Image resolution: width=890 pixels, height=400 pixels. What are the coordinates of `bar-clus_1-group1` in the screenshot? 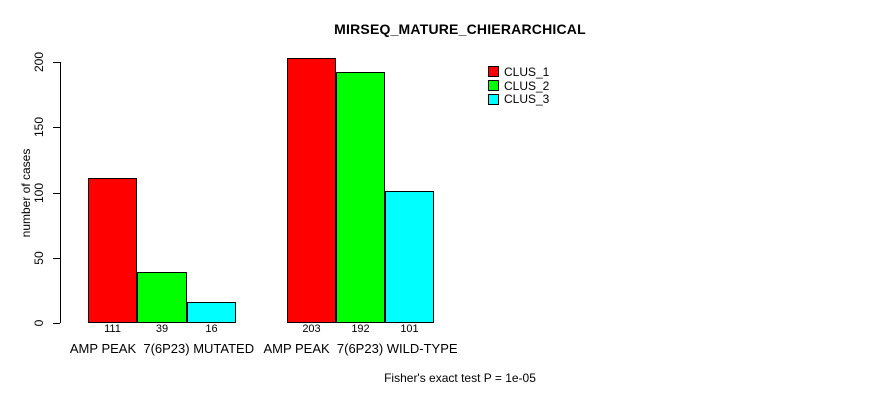 It's located at (112, 250).